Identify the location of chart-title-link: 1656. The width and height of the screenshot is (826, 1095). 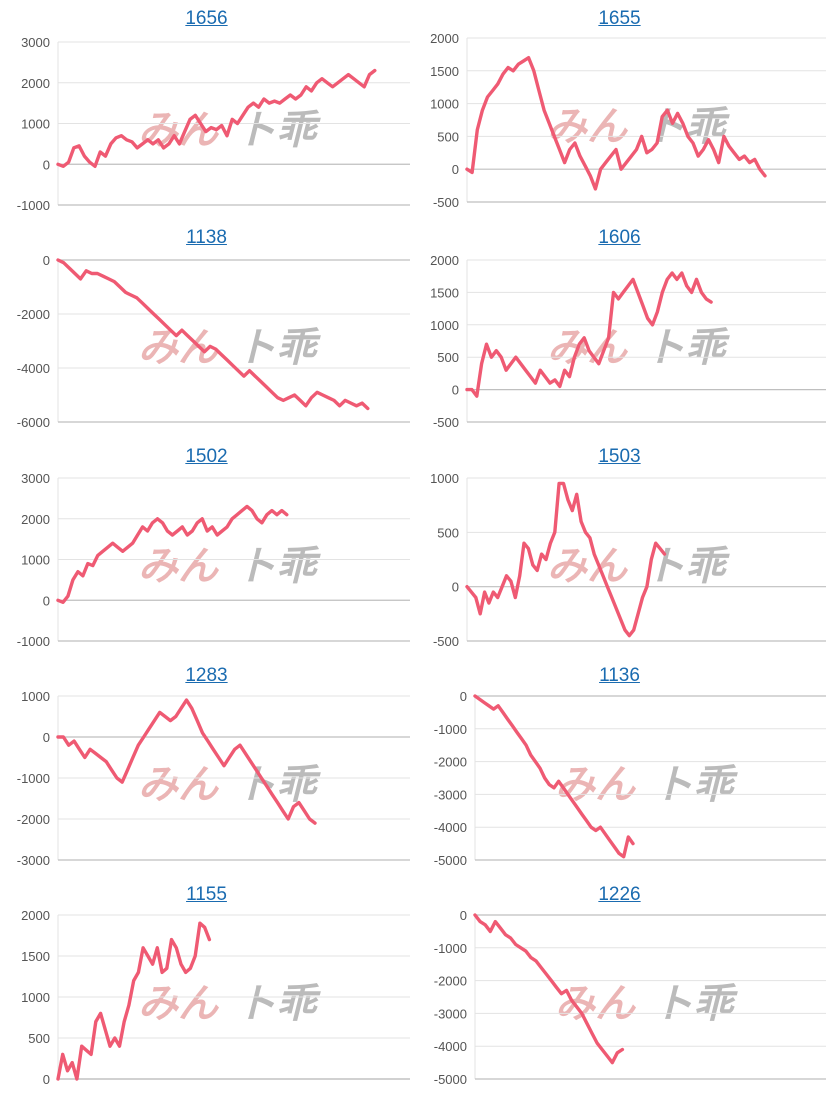
(206, 18).